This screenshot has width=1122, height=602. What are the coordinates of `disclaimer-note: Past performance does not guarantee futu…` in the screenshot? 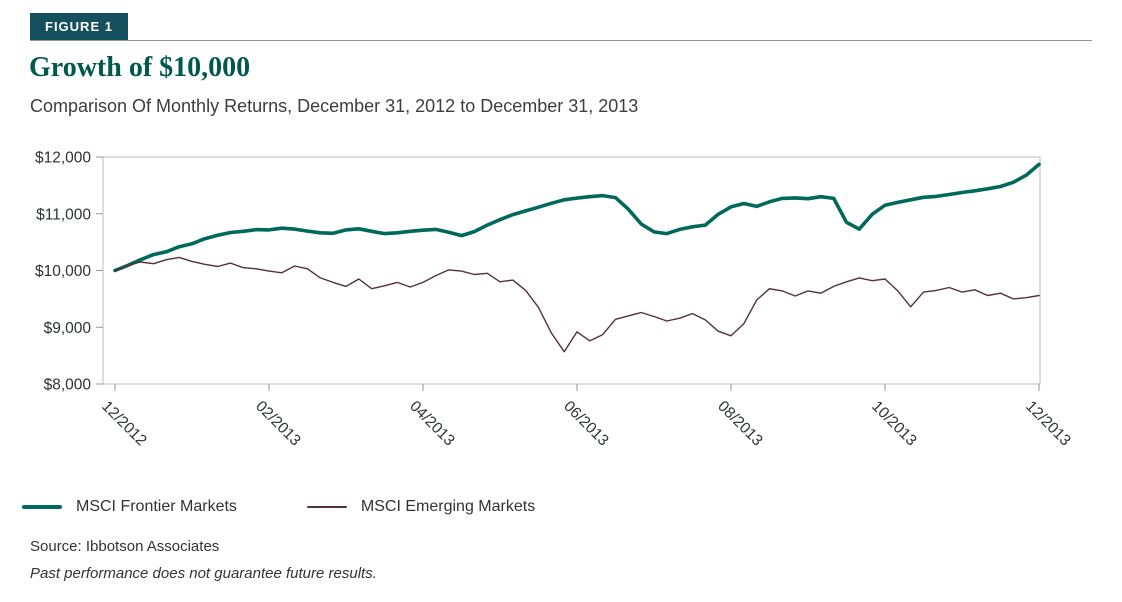 It's located at (203, 573).